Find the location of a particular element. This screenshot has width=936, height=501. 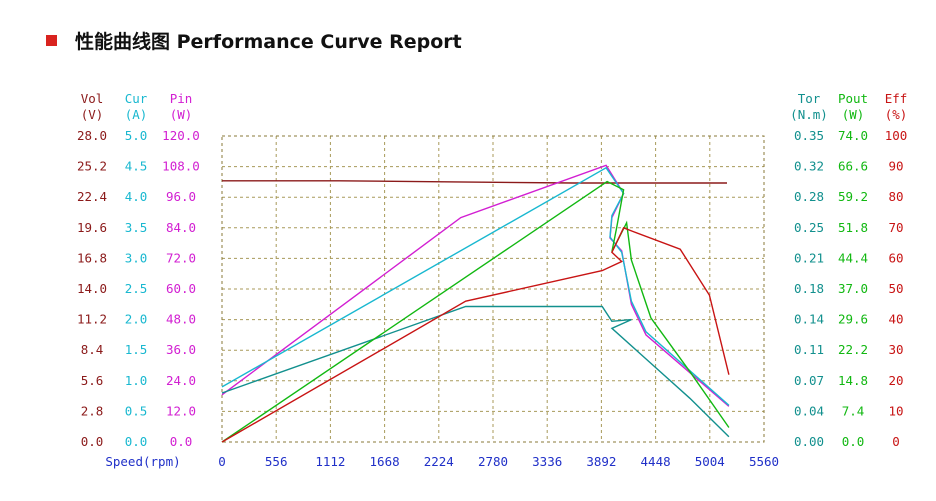

tick-label-pin: 96.0 is located at coordinates (181, 196).